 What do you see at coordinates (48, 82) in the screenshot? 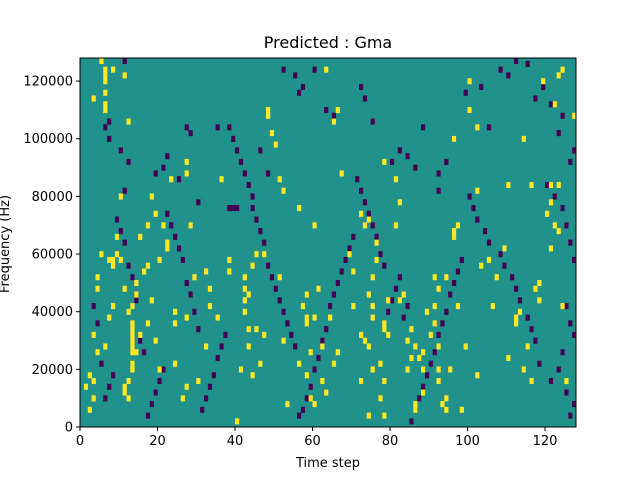
I see `y-tick-label: 120000` at bounding box center [48, 82].